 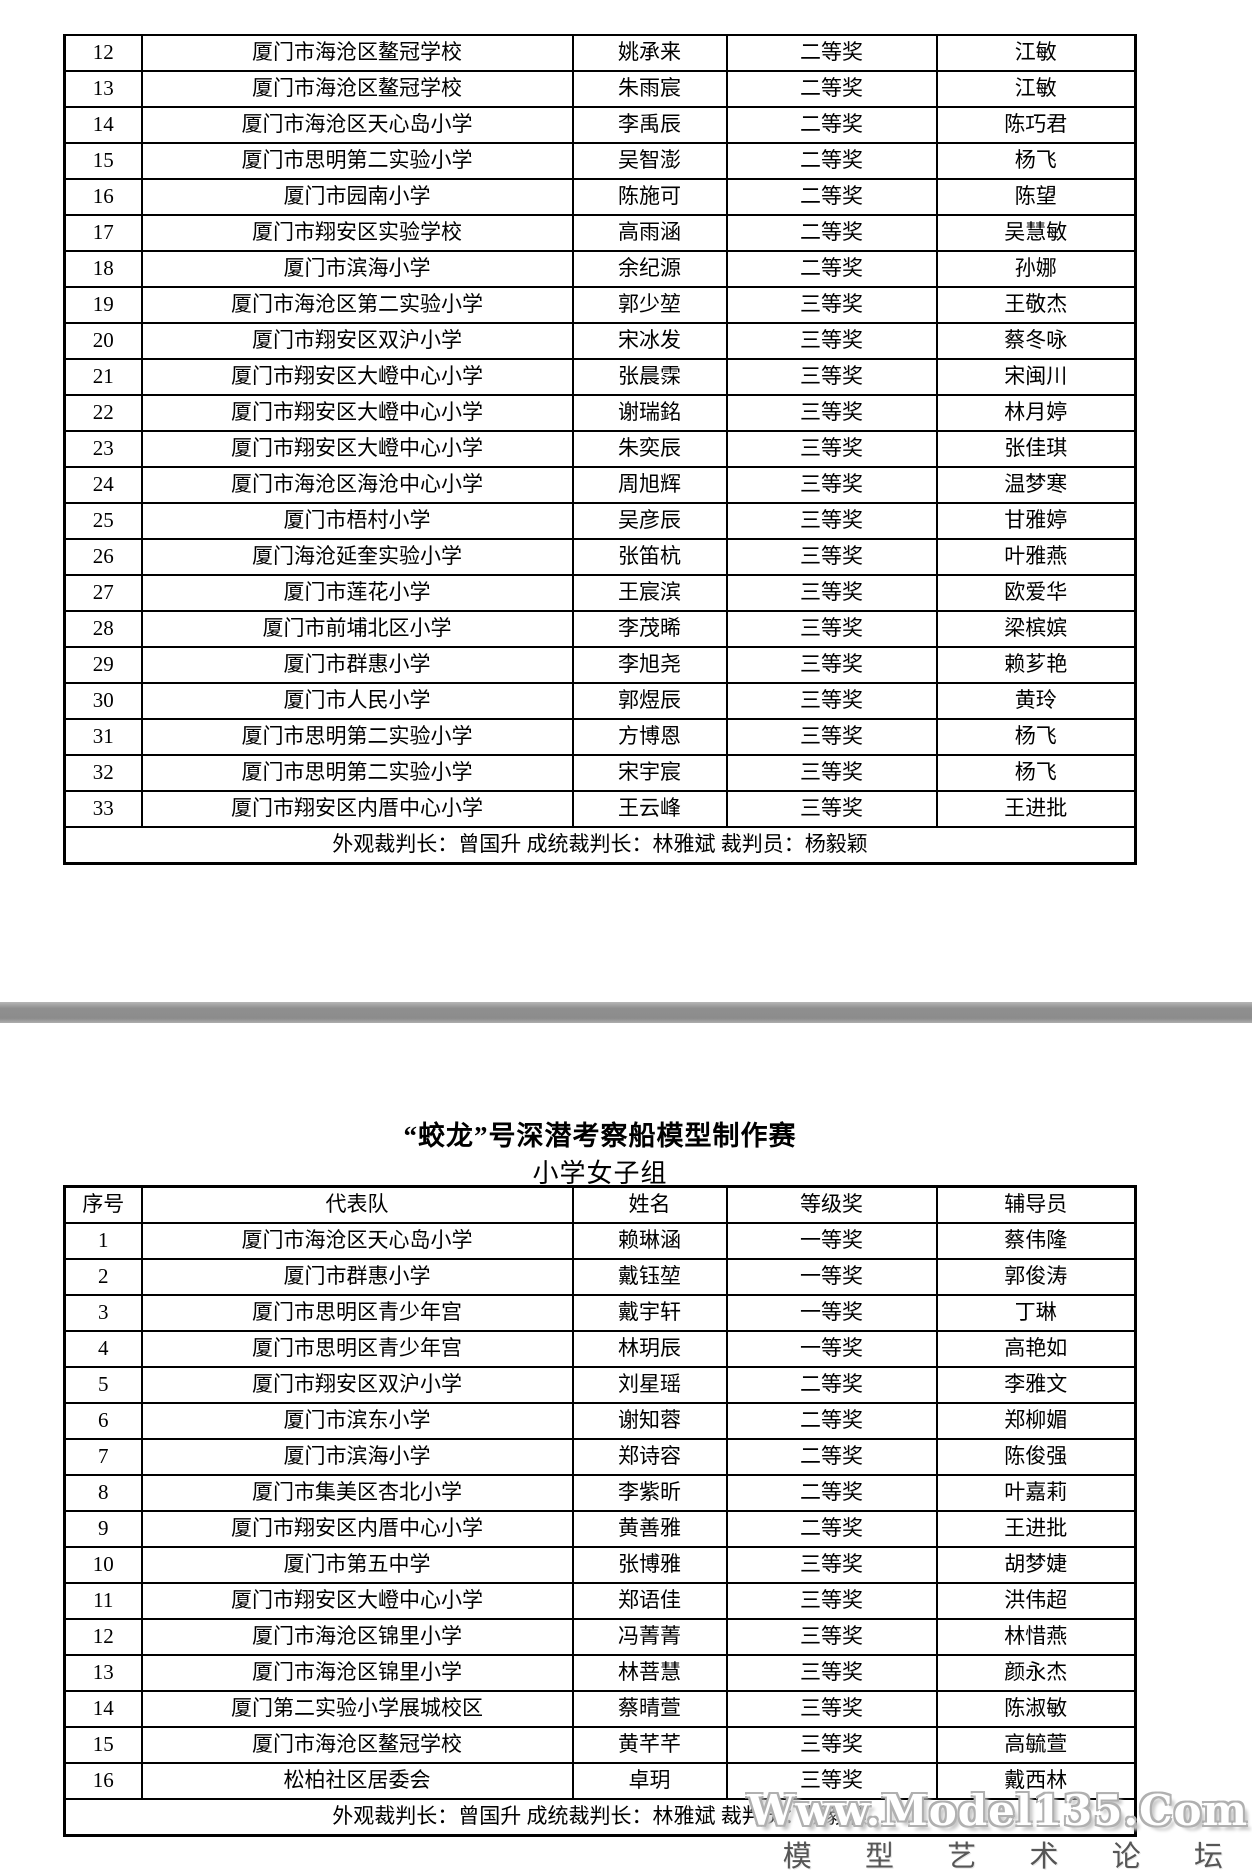 What do you see at coordinates (1036, 557) in the screenshot?
I see `cell-coach: 叶雅燕` at bounding box center [1036, 557].